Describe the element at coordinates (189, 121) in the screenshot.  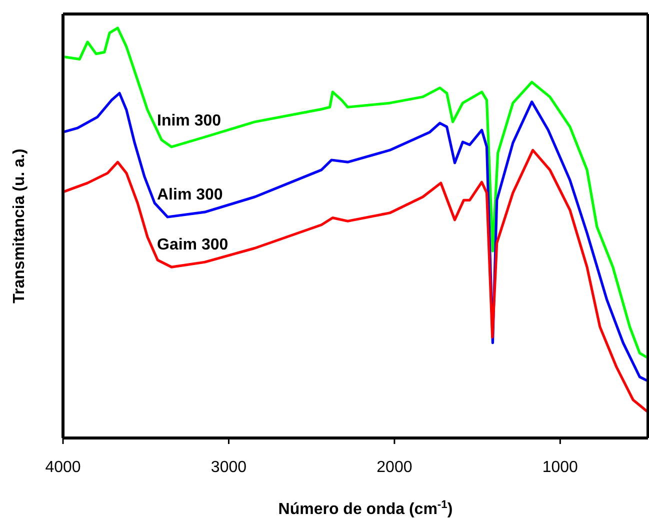
I see `series-label: Inim 300` at that location.